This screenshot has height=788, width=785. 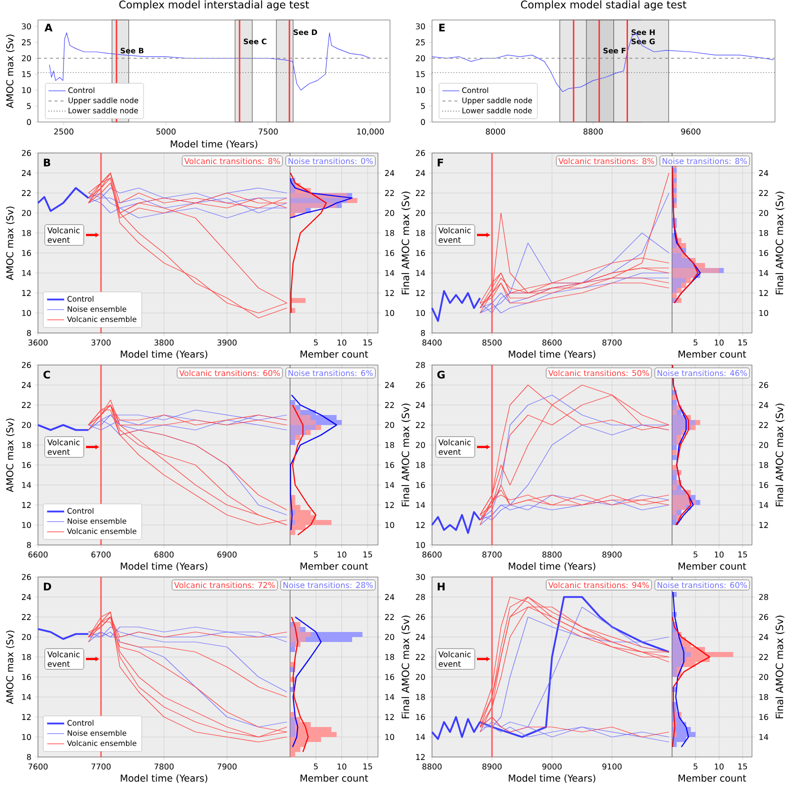 I want to click on chart-title: Complex model stadial age test, so click(x=603, y=5).